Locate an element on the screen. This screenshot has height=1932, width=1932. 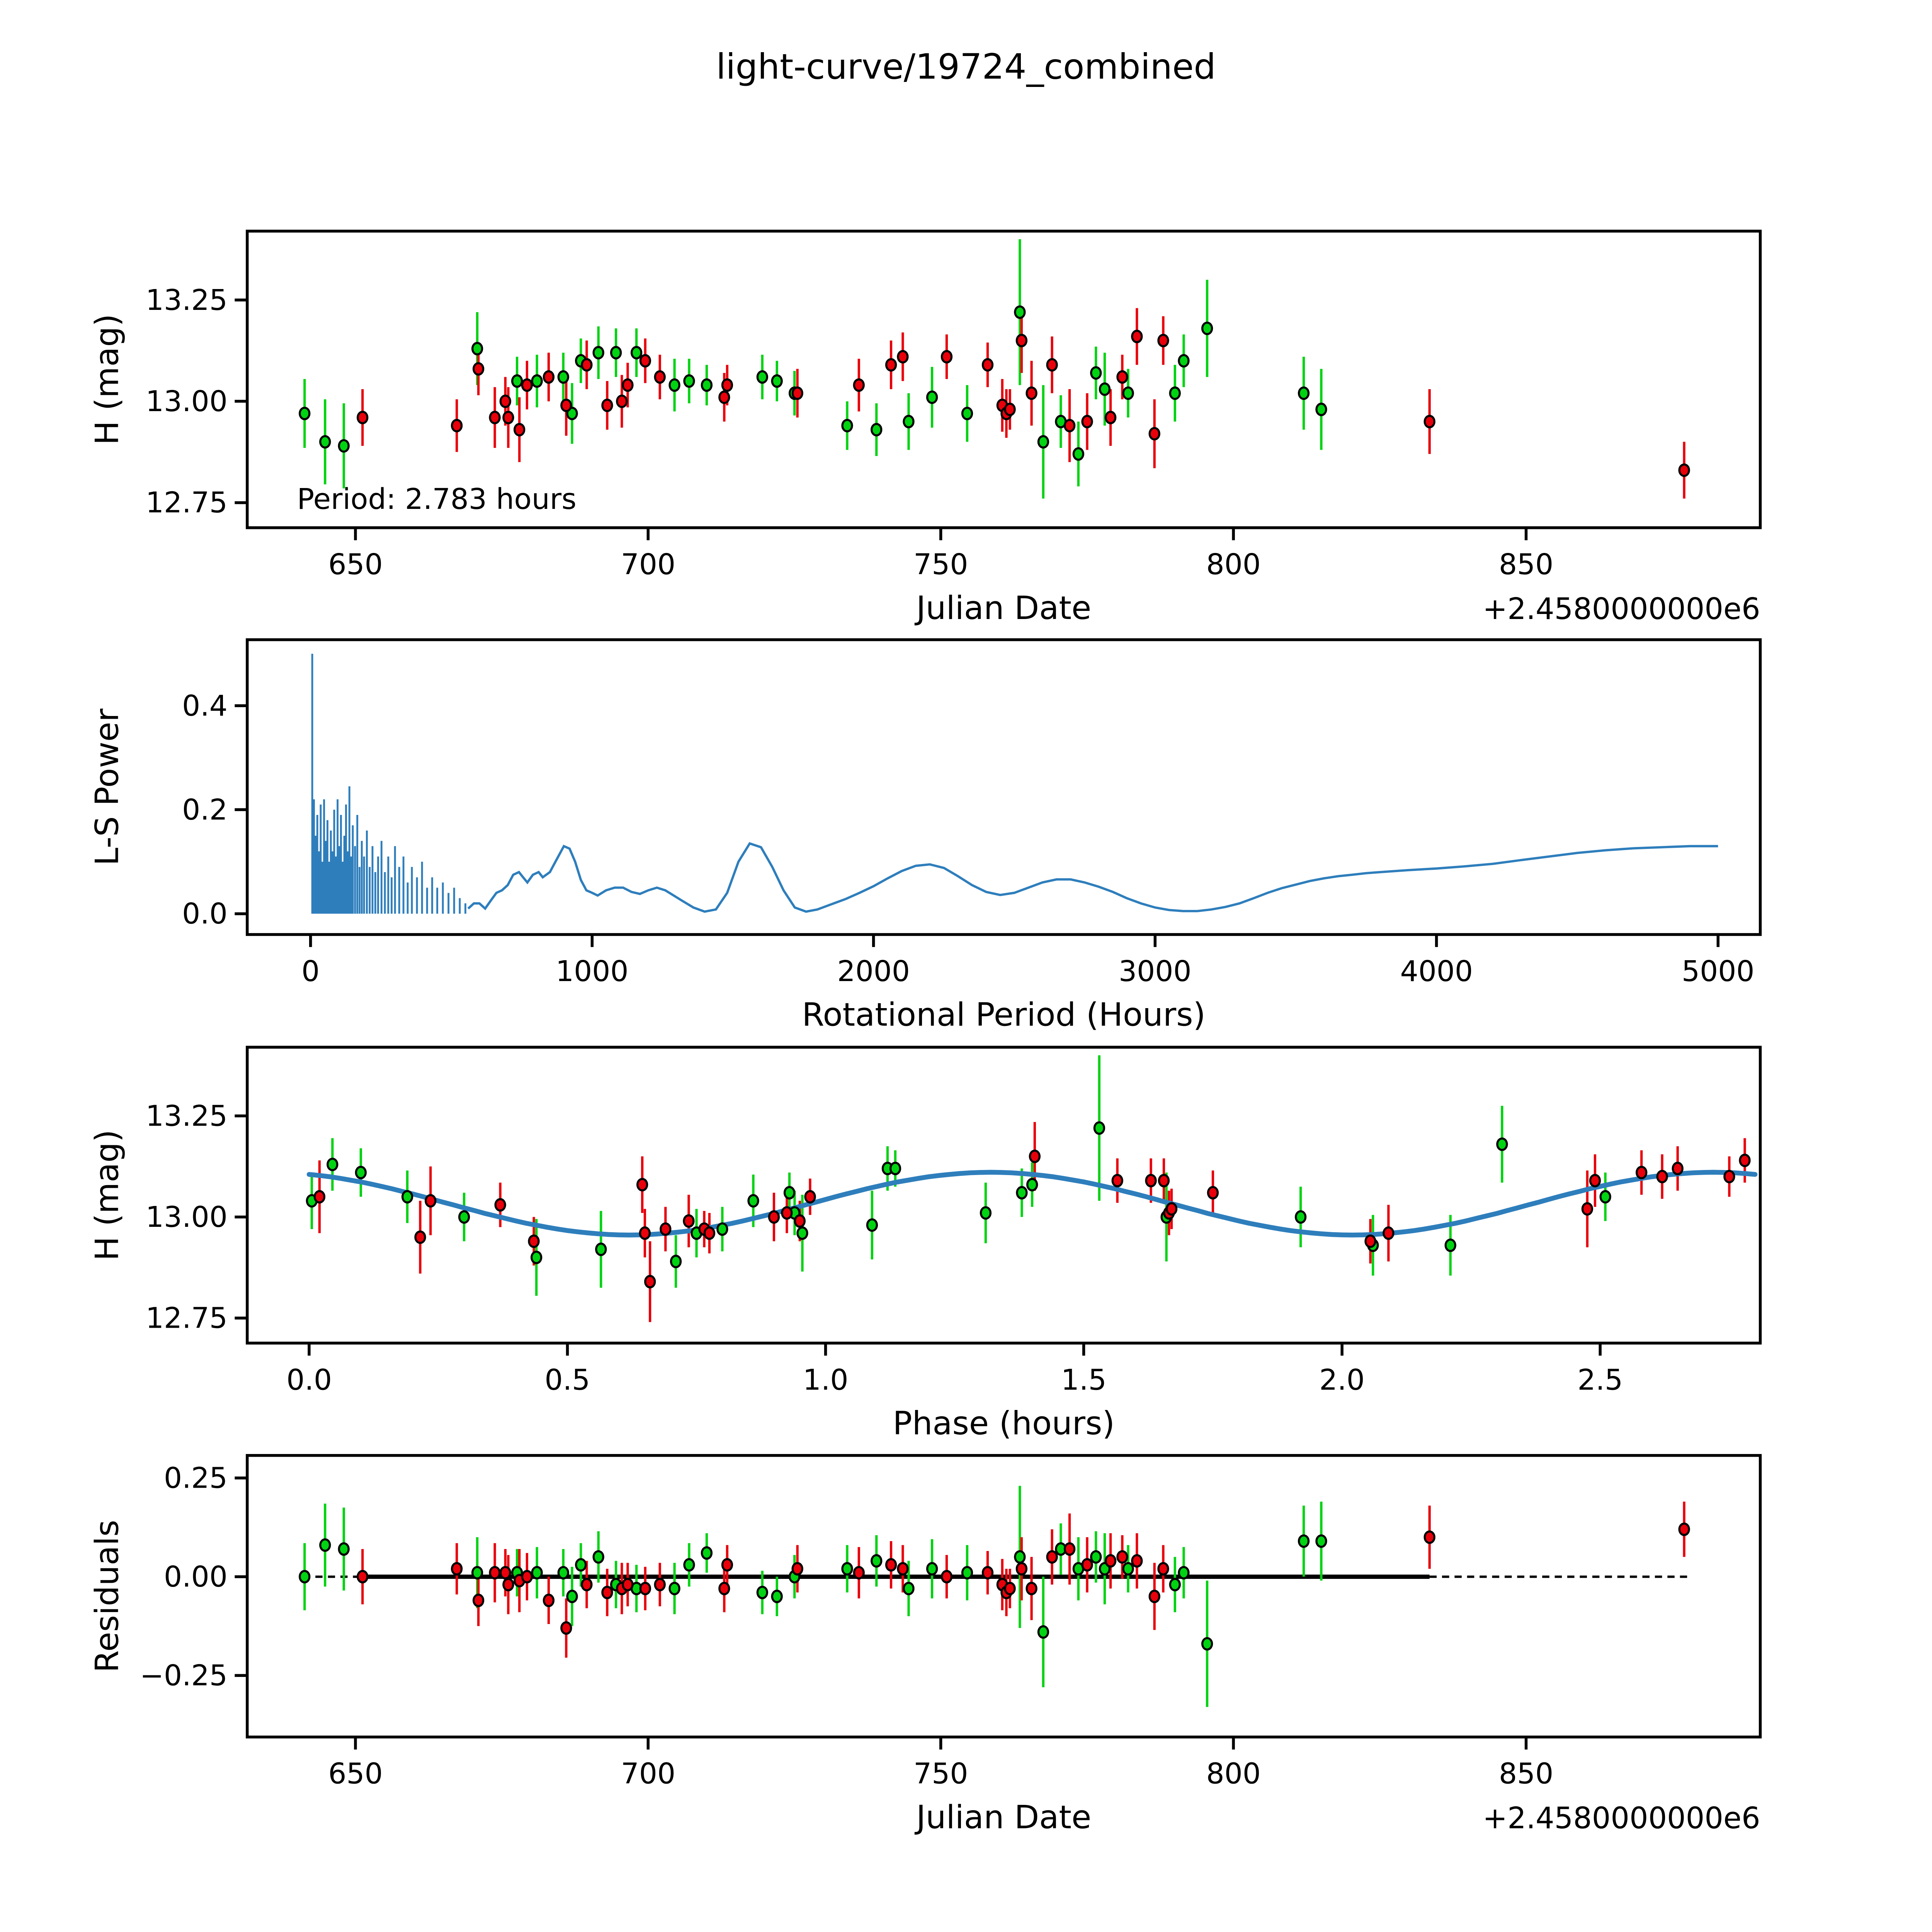
x-axis-offset-p4: +2.4580000000e6 is located at coordinates (1622, 1818).